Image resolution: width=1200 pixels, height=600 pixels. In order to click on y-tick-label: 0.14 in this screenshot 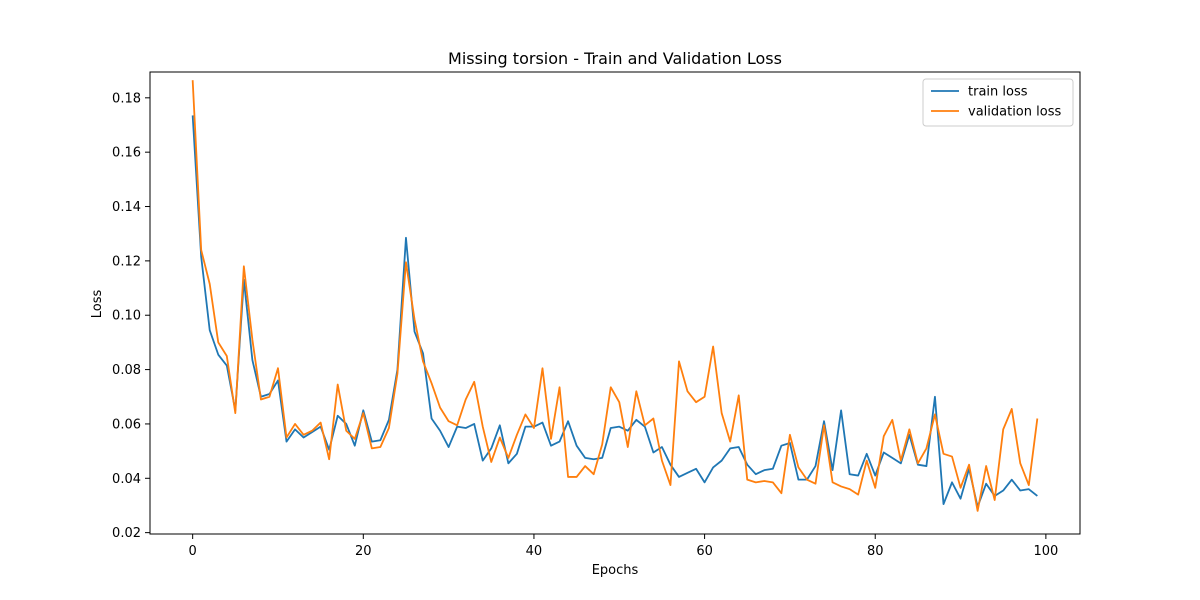, I will do `click(126, 207)`.